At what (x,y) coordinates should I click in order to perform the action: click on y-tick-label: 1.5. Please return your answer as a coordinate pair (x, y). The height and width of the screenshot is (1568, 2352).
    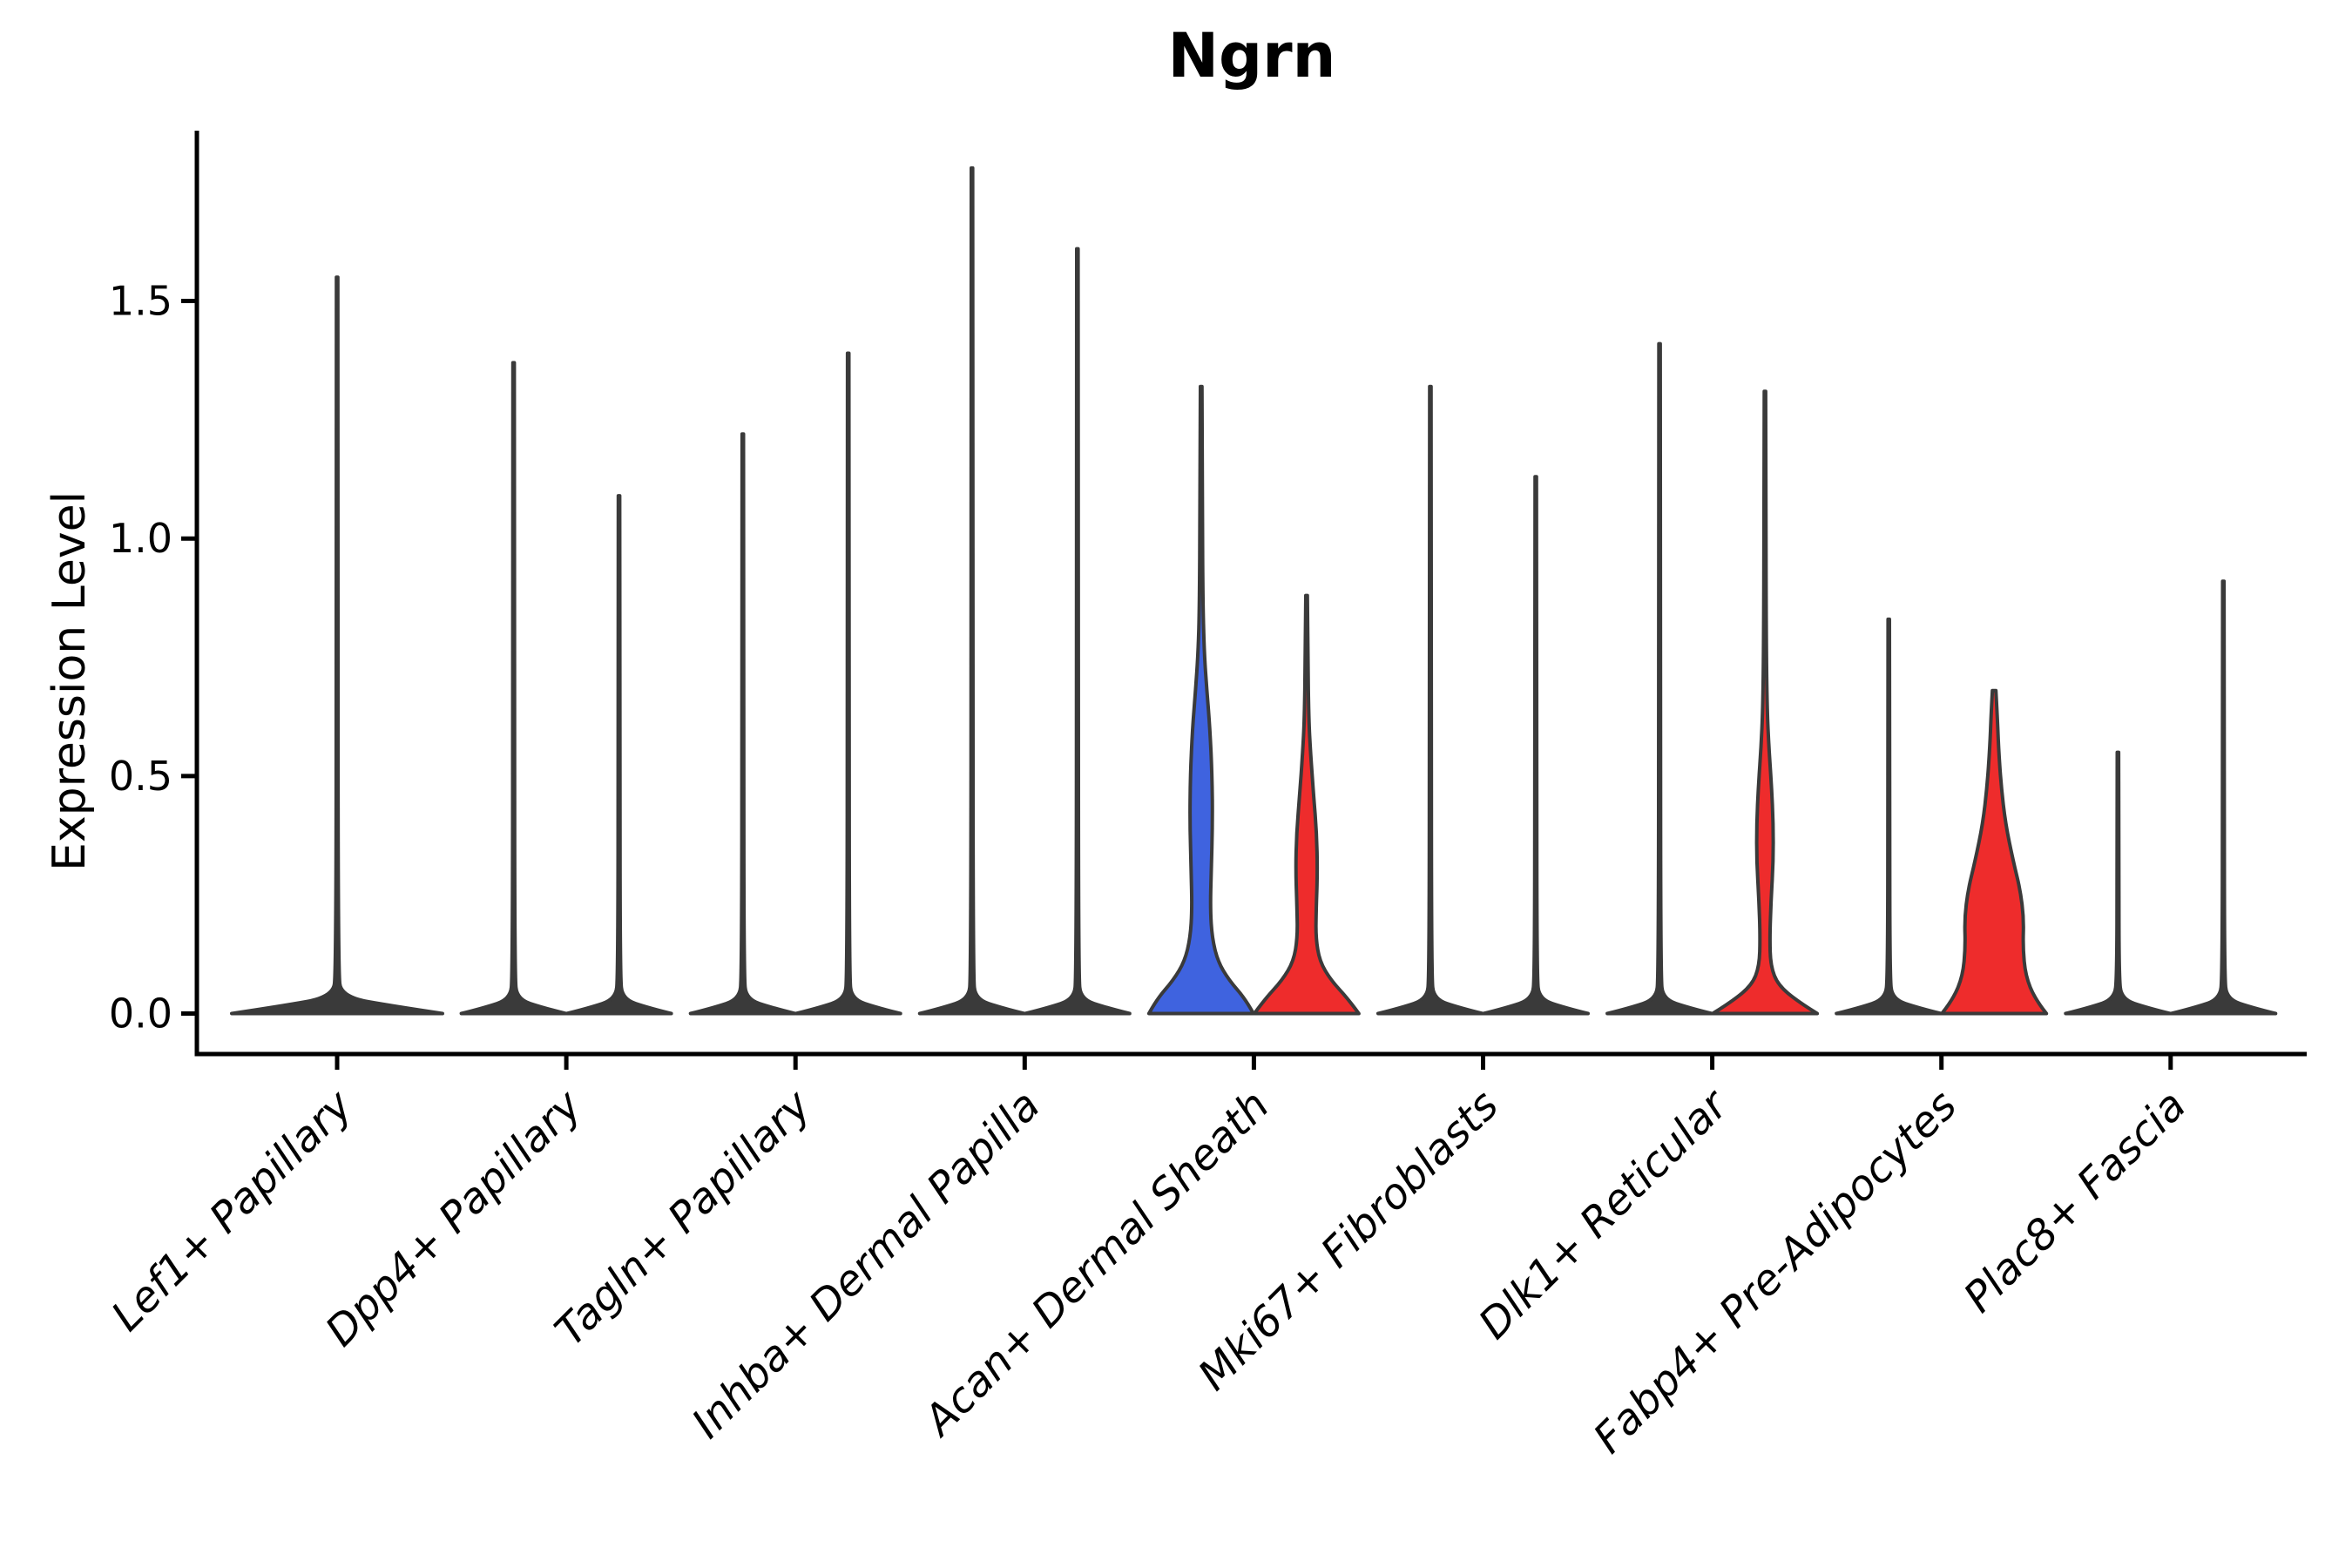
    Looking at the image, I should click on (140, 302).